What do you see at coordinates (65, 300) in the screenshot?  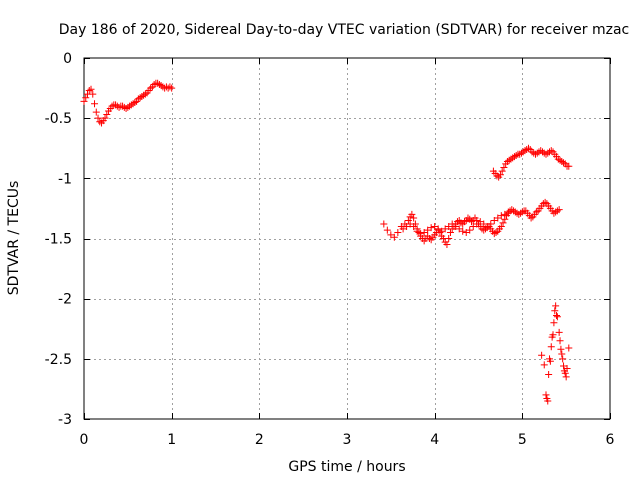 I see `y-tick-label: -2` at bounding box center [65, 300].